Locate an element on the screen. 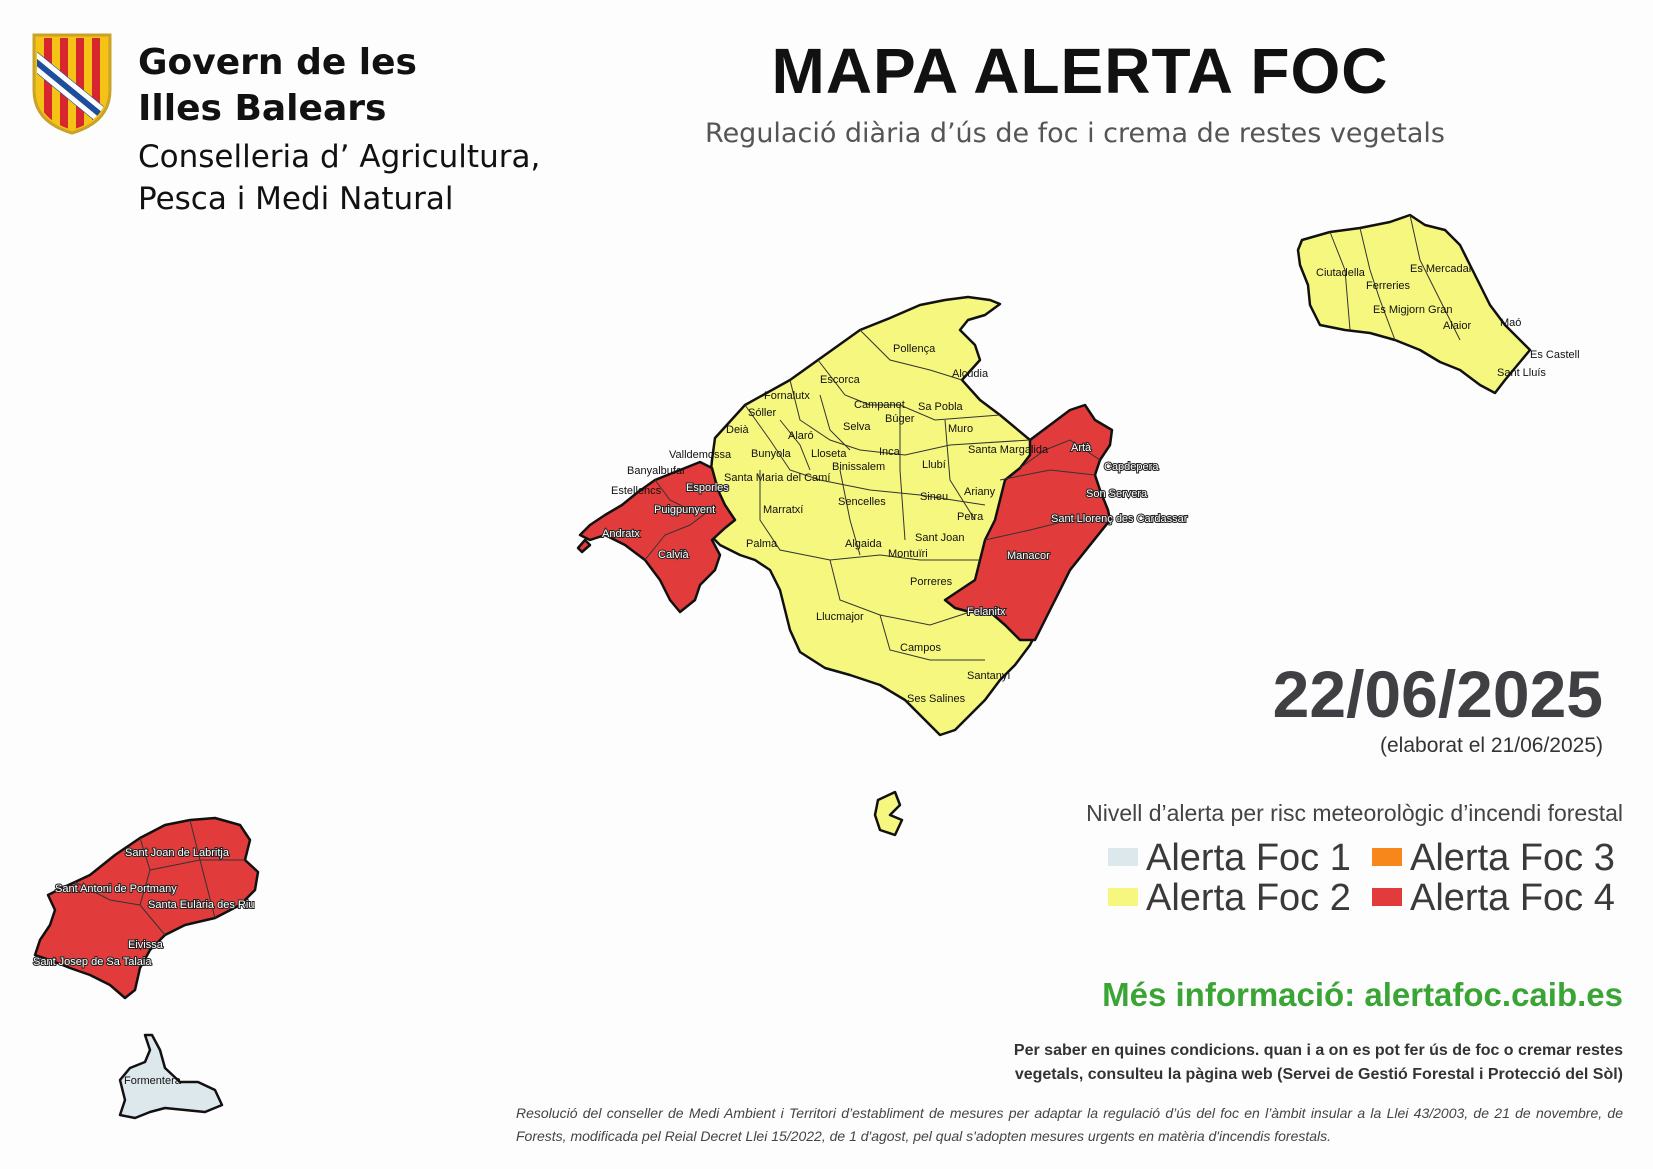 This screenshot has height=1169, width=1653. label-inca: Inca is located at coordinates (890, 452).